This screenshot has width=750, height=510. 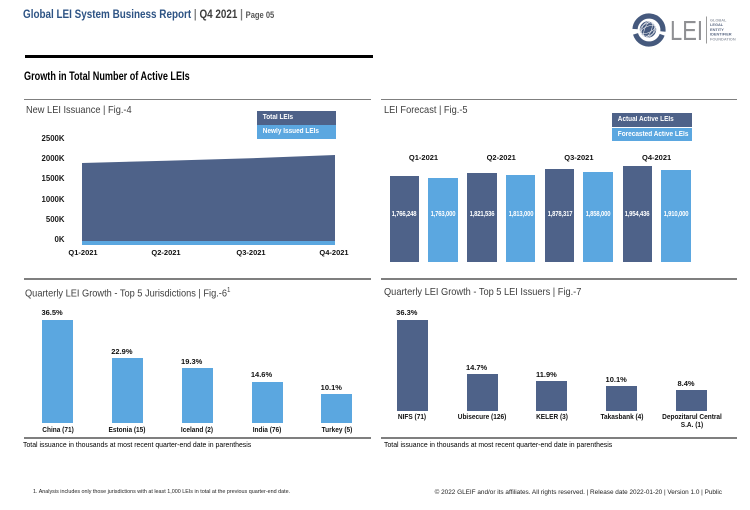 I want to click on svg-text: LEGAL, so click(x=717, y=24).